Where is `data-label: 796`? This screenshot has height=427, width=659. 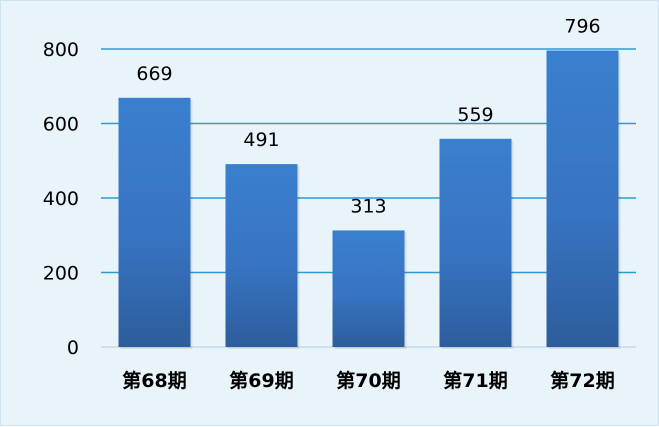
data-label: 796 is located at coordinates (582, 26).